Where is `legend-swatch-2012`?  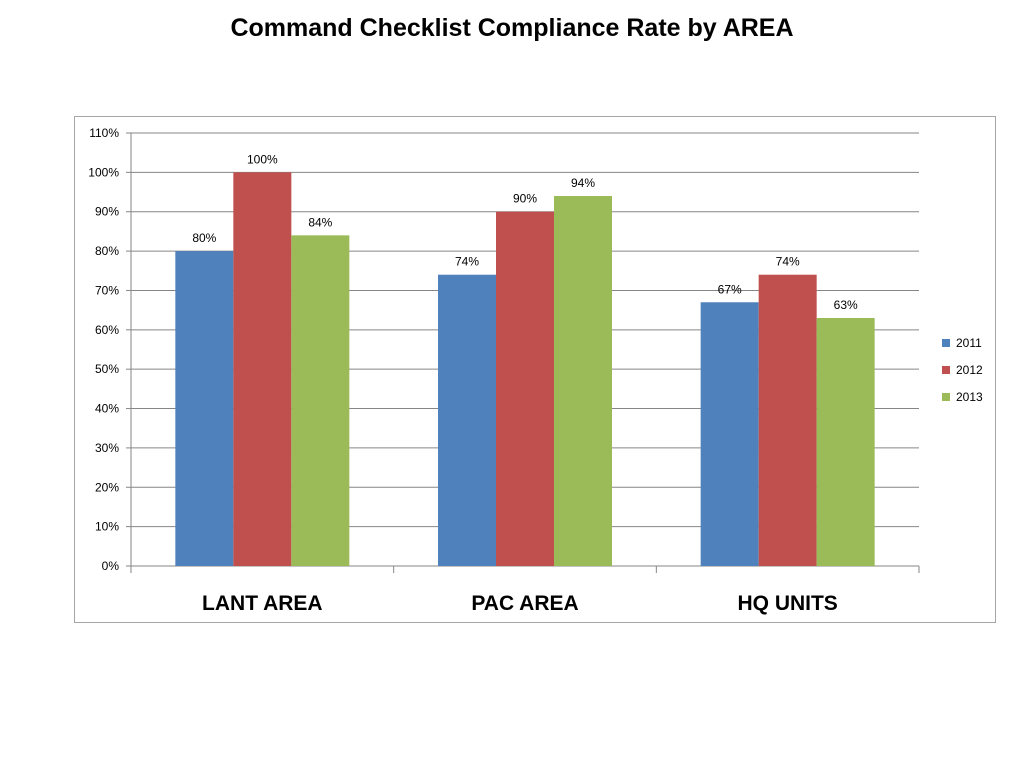 legend-swatch-2012 is located at coordinates (946, 370).